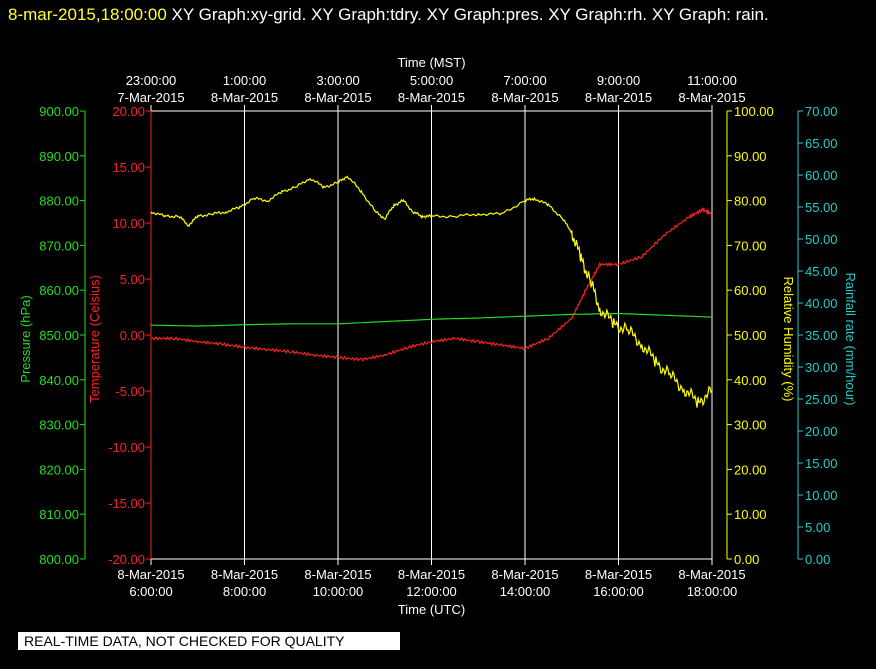  Describe the element at coordinates (431, 62) in the screenshot. I see `x-axis-label-top: Time (MST)` at that location.